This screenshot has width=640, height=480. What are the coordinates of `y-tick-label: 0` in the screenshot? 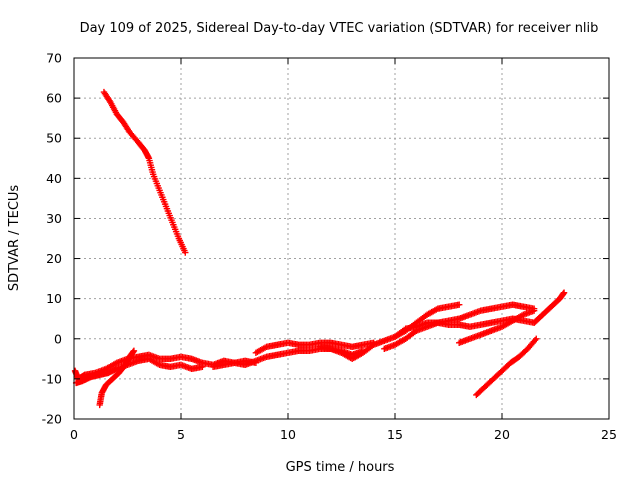 It's located at (58, 338).